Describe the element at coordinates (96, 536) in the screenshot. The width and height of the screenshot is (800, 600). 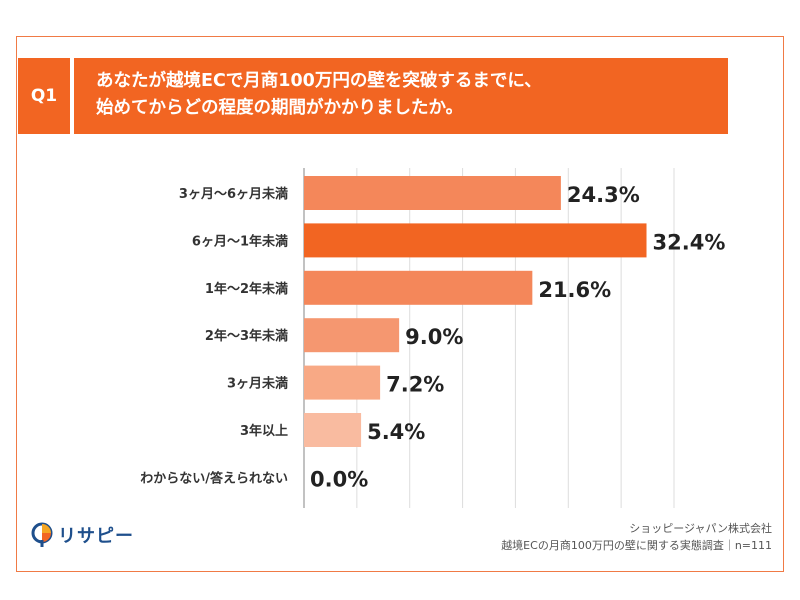
I see `logo-text: リサピー` at that location.